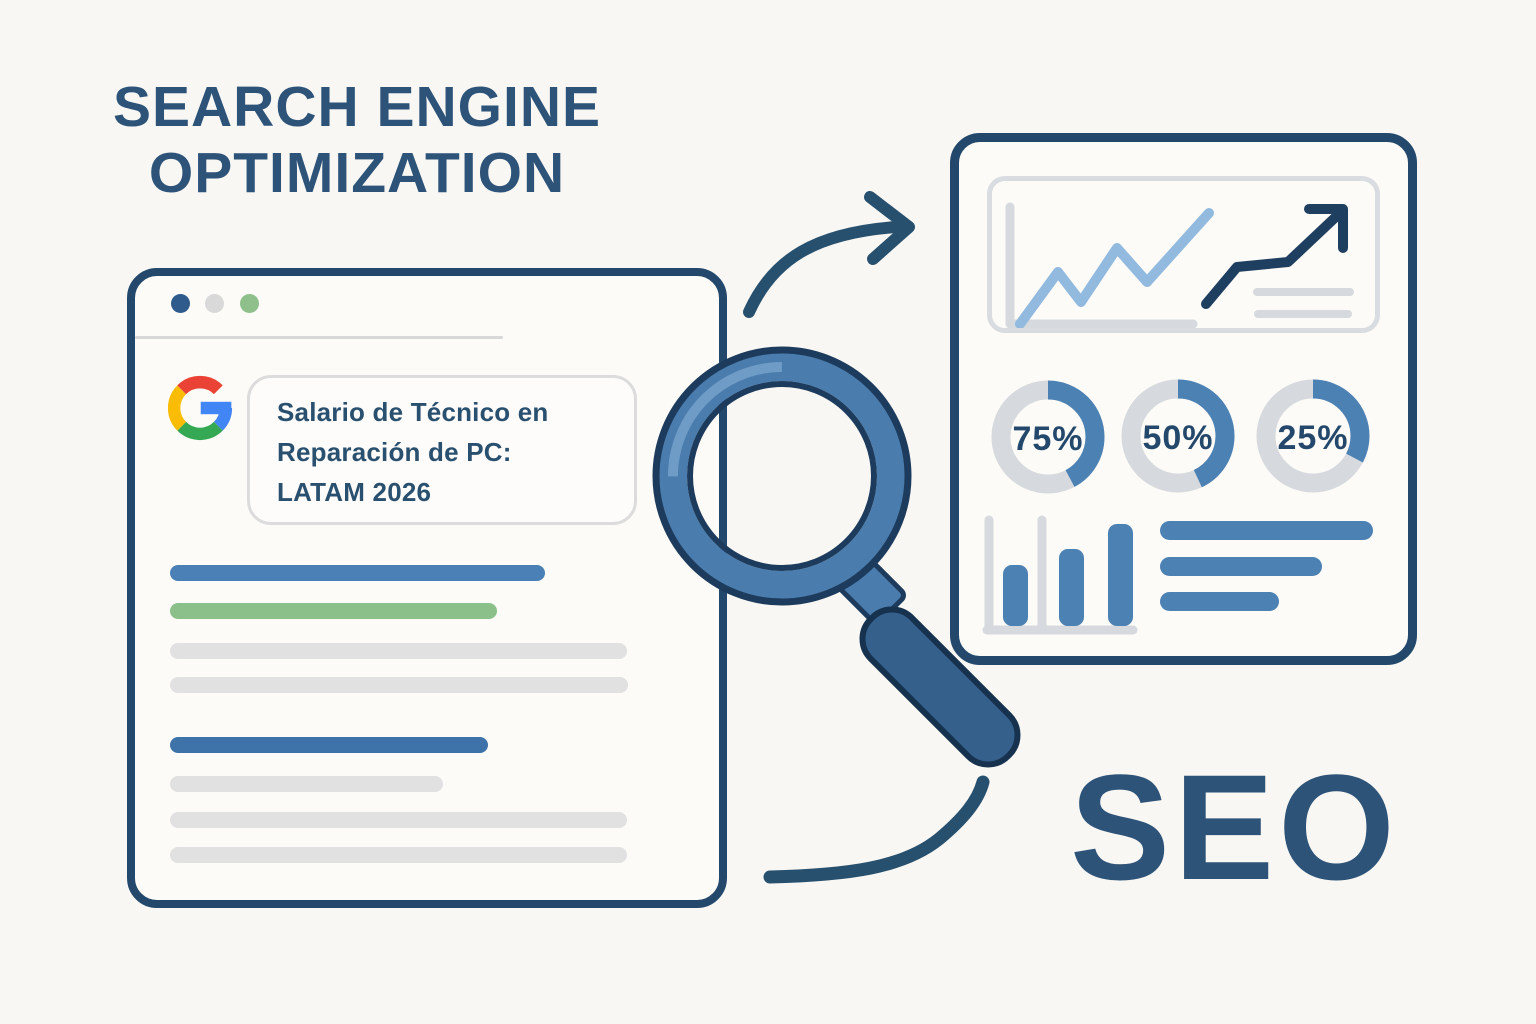  I want to click on page-title-line1: SEARCH ENGINE, so click(357, 107).